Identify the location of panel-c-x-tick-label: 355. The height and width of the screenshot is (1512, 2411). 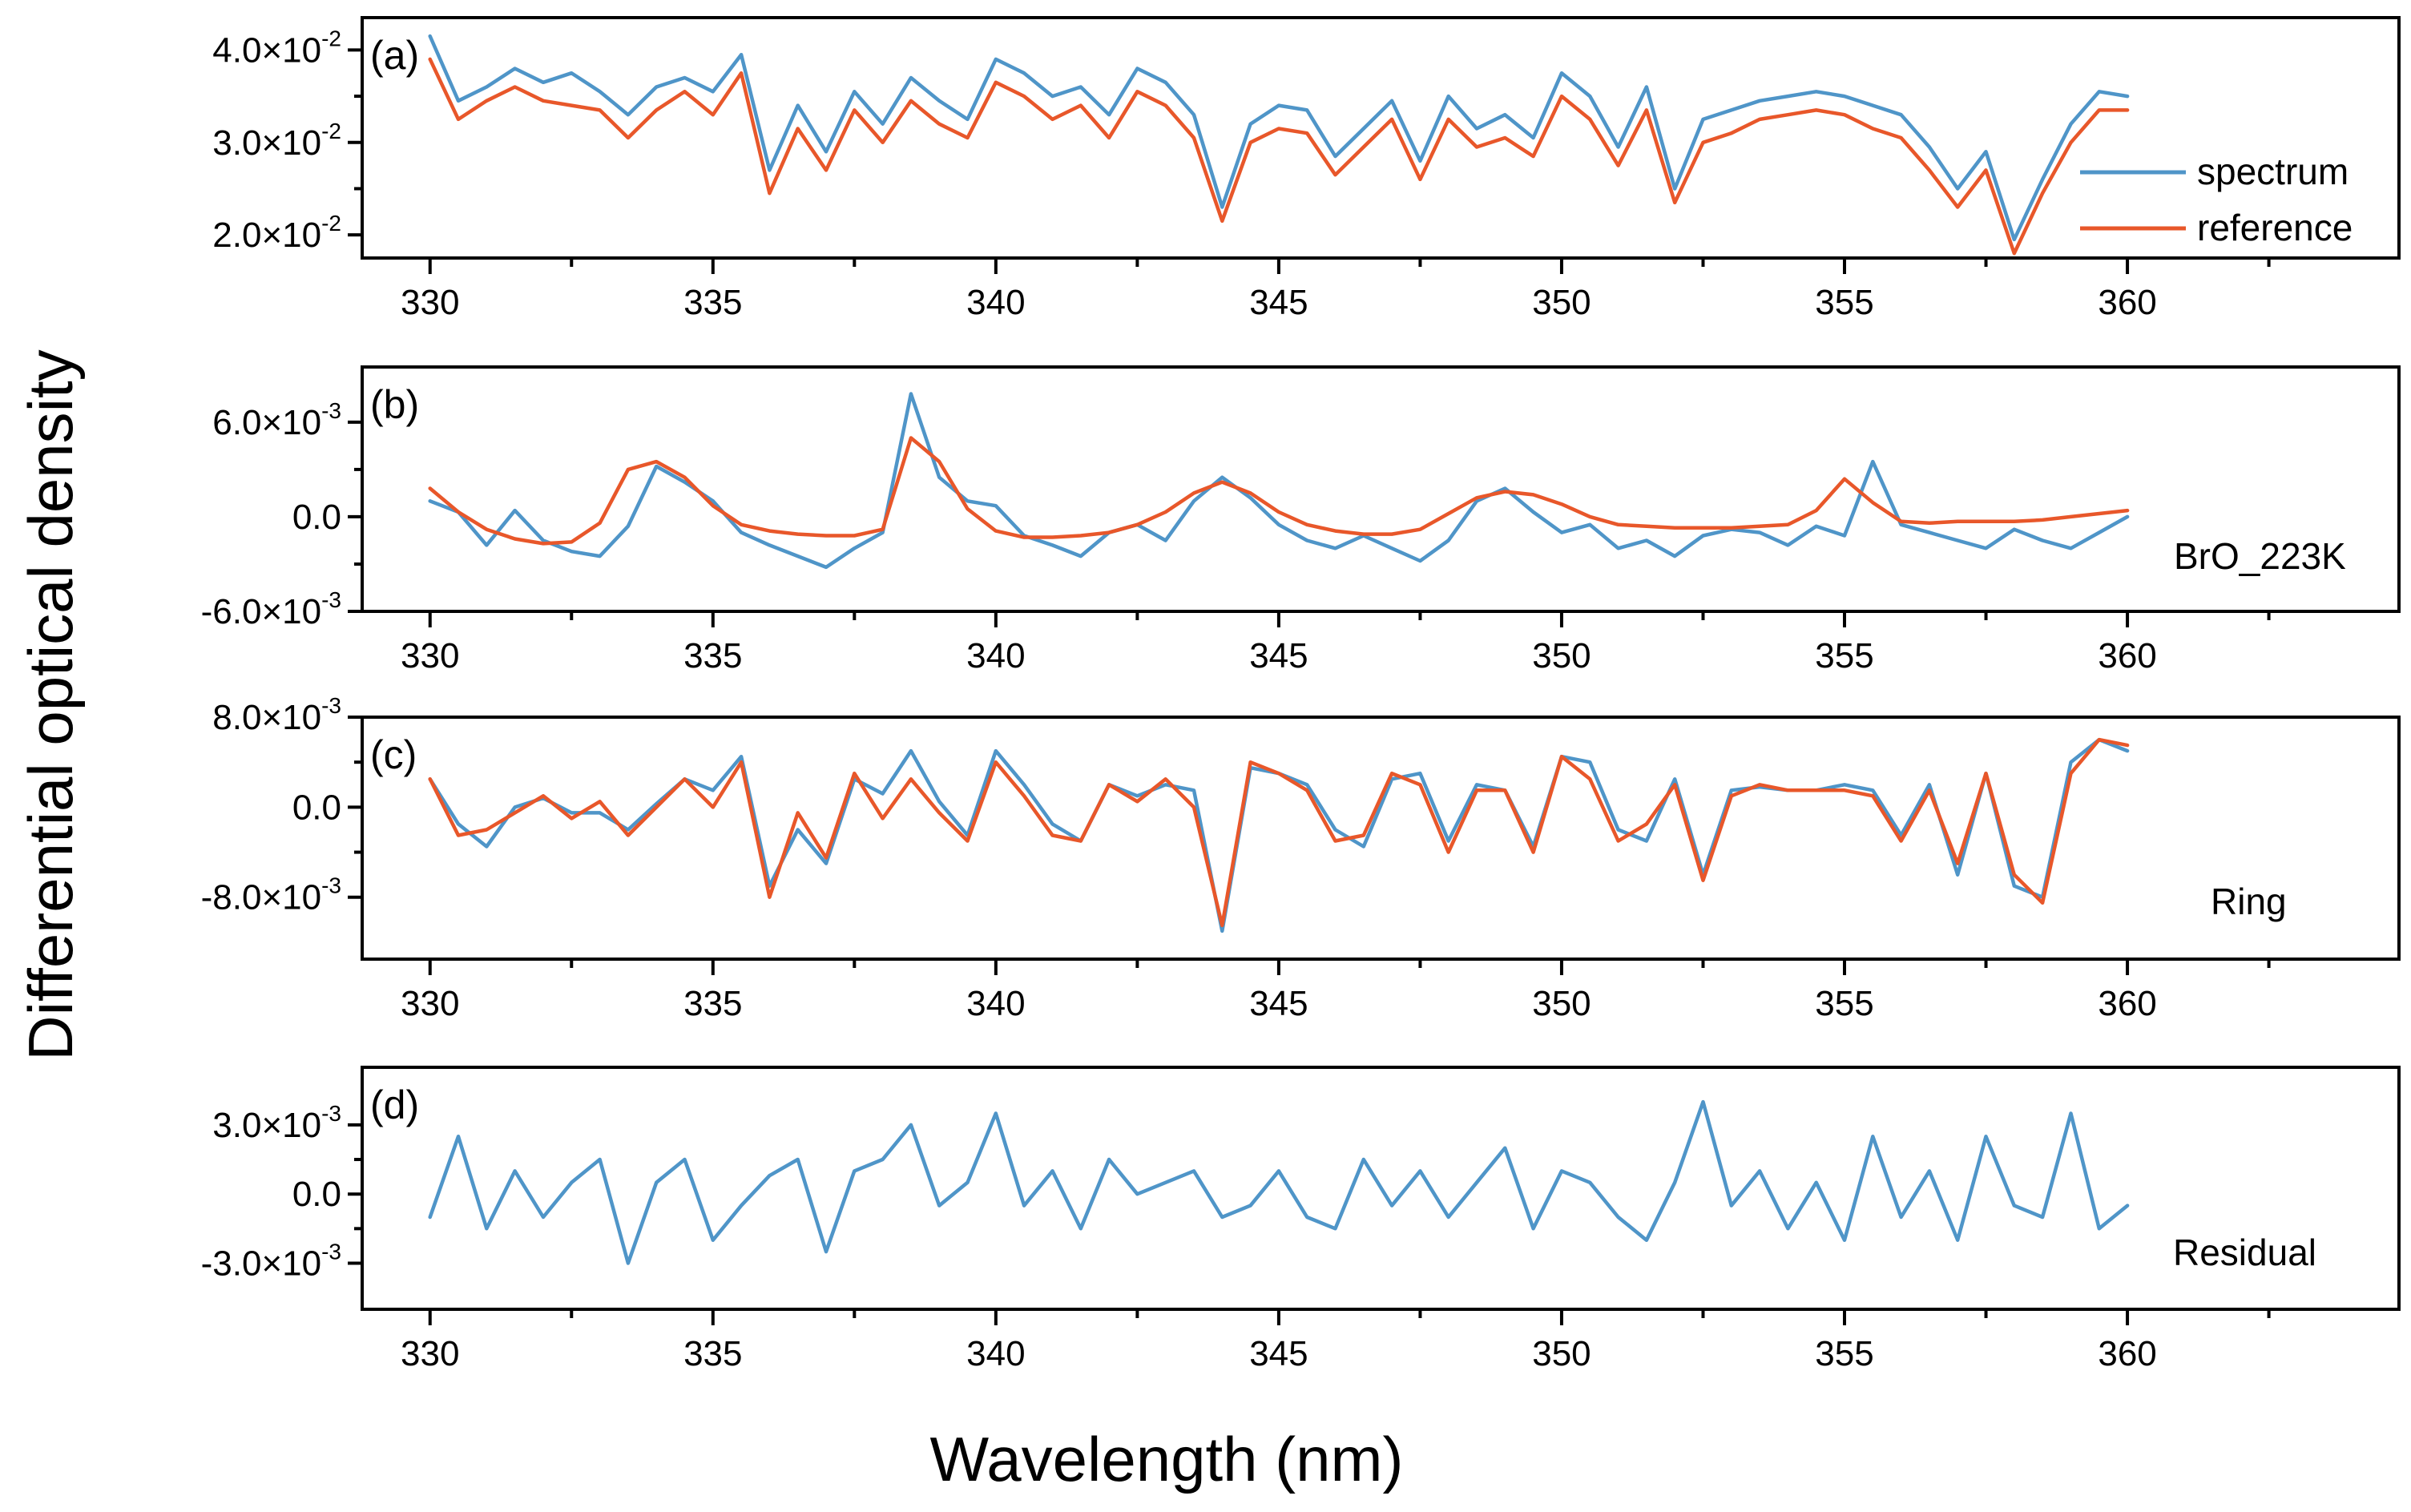
(1844, 1004).